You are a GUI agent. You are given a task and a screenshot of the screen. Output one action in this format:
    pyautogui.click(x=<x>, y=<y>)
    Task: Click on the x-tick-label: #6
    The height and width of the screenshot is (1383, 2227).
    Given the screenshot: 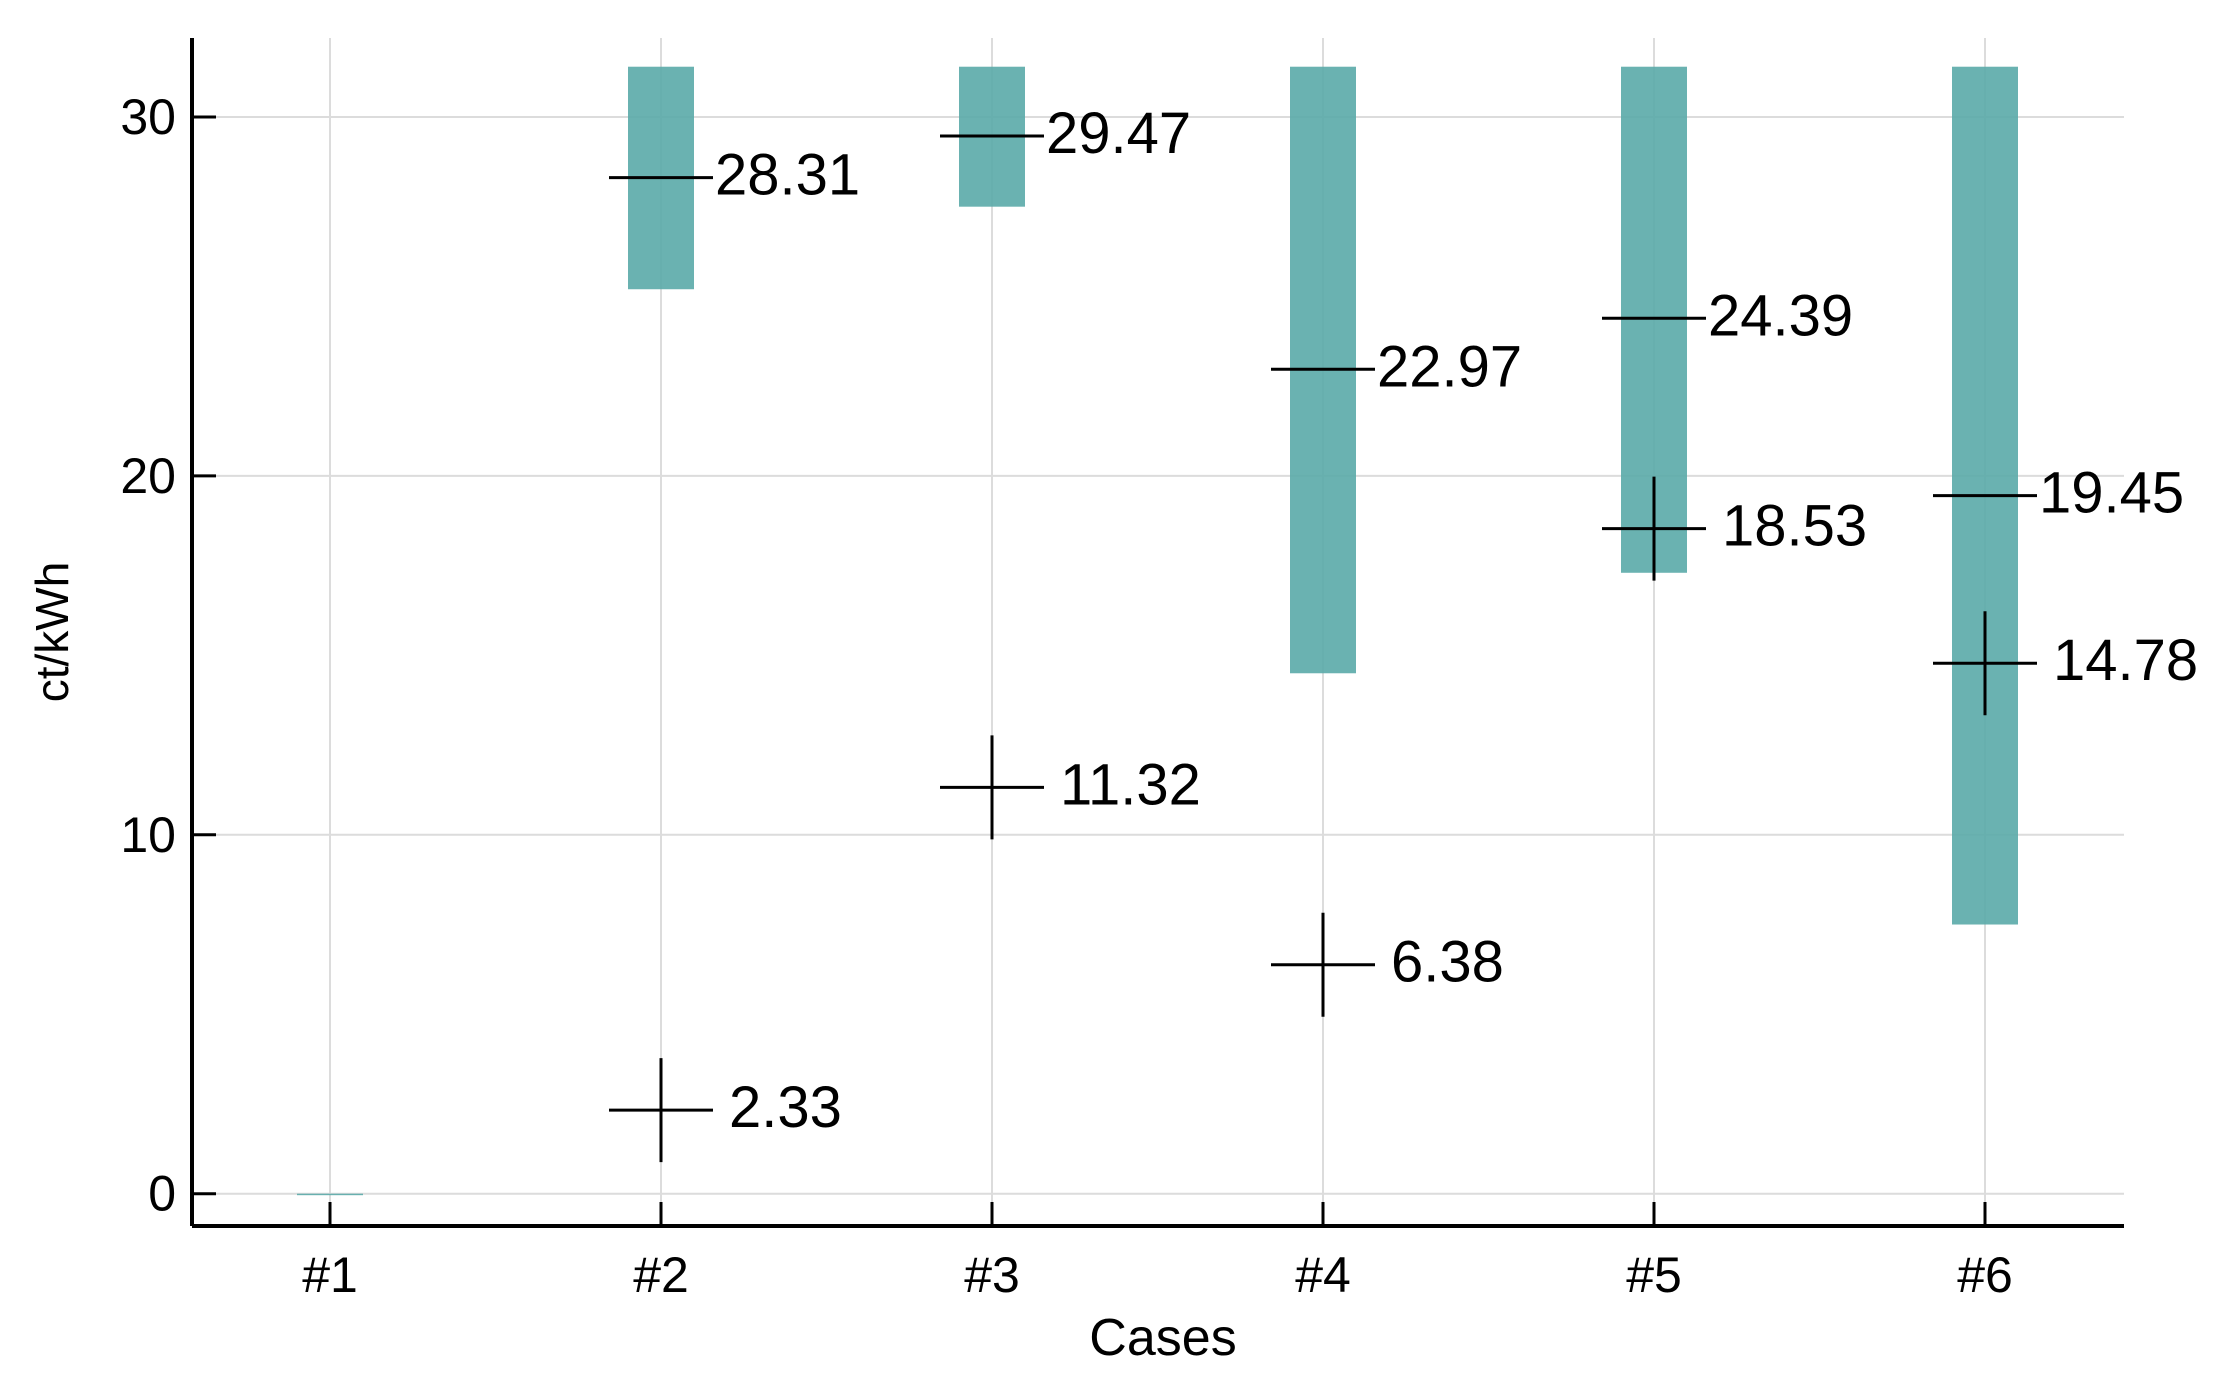 What is the action you would take?
    pyautogui.click(x=1985, y=1275)
    